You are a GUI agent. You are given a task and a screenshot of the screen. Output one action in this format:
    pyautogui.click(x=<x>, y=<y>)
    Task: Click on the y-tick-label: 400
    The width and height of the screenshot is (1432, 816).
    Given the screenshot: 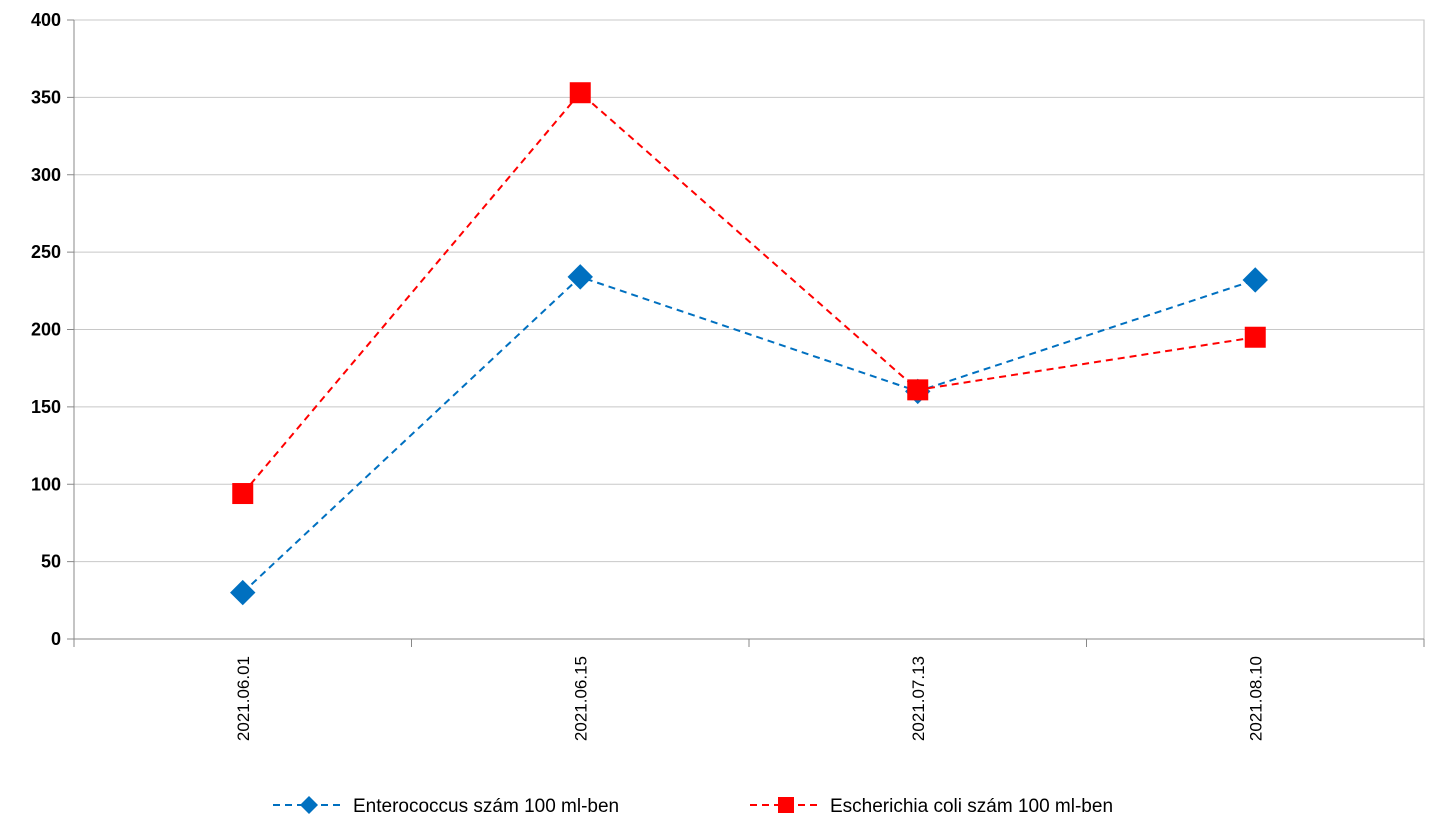 What is the action you would take?
    pyautogui.click(x=46, y=20)
    